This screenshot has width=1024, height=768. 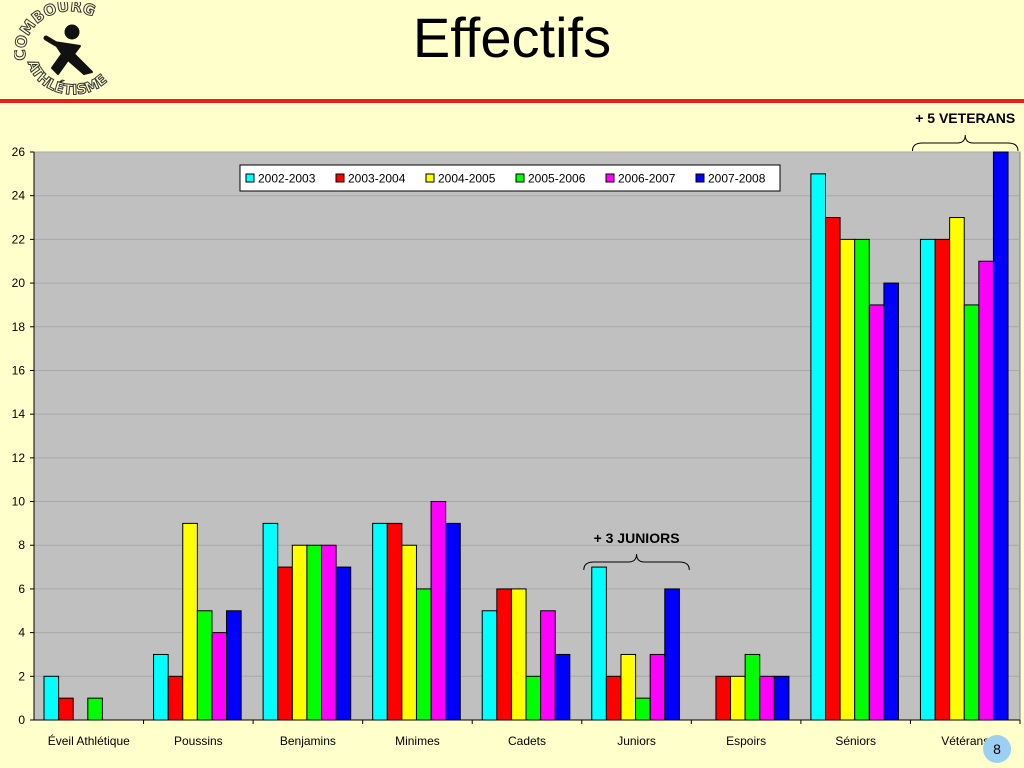 I want to click on y-tick-label: 18, so click(x=19, y=327).